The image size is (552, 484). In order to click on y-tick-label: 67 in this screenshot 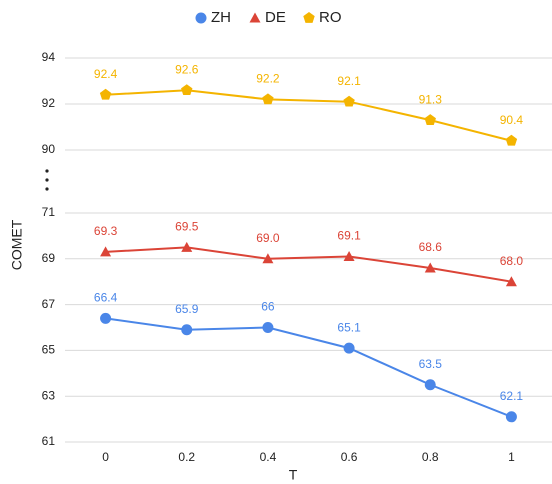, I will do `click(49, 304)`.